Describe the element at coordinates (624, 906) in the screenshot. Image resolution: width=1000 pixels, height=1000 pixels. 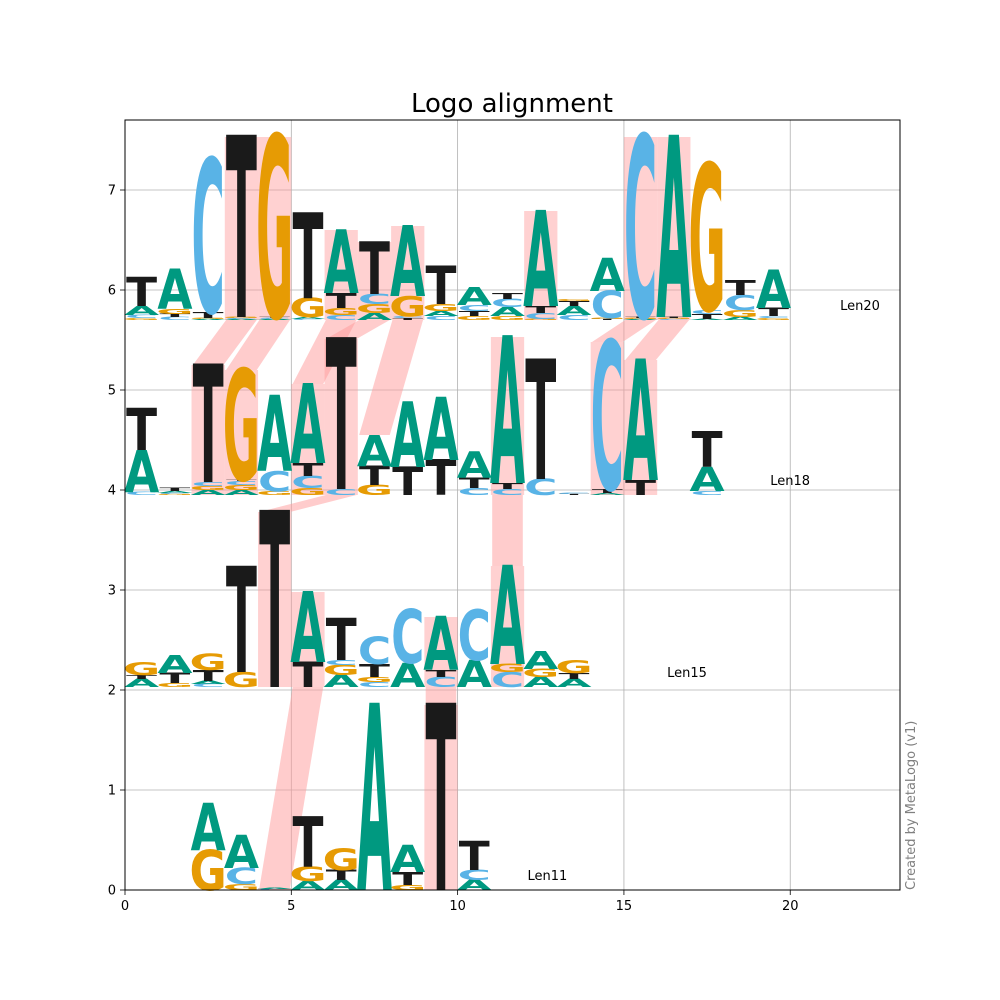
I see `x-tick-label: 15` at that location.